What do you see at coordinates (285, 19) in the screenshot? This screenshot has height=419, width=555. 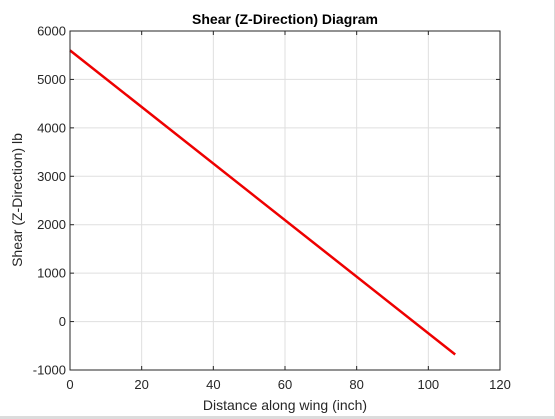 I see `chart-title: Shear (Z-Direction) Diagram` at bounding box center [285, 19].